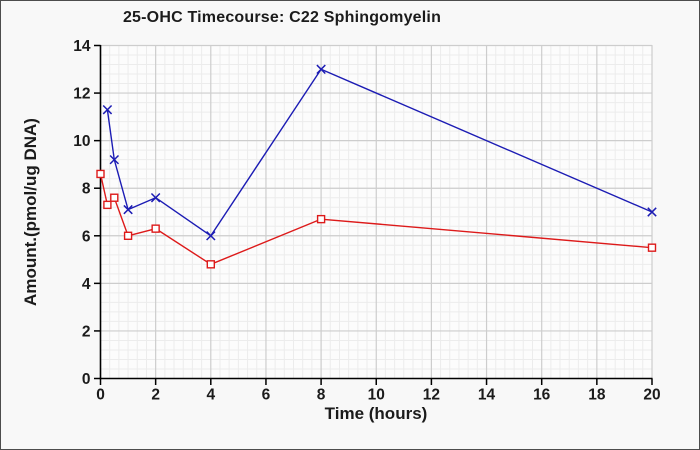  What do you see at coordinates (100, 395) in the screenshot?
I see `x-tick-label: 0` at bounding box center [100, 395].